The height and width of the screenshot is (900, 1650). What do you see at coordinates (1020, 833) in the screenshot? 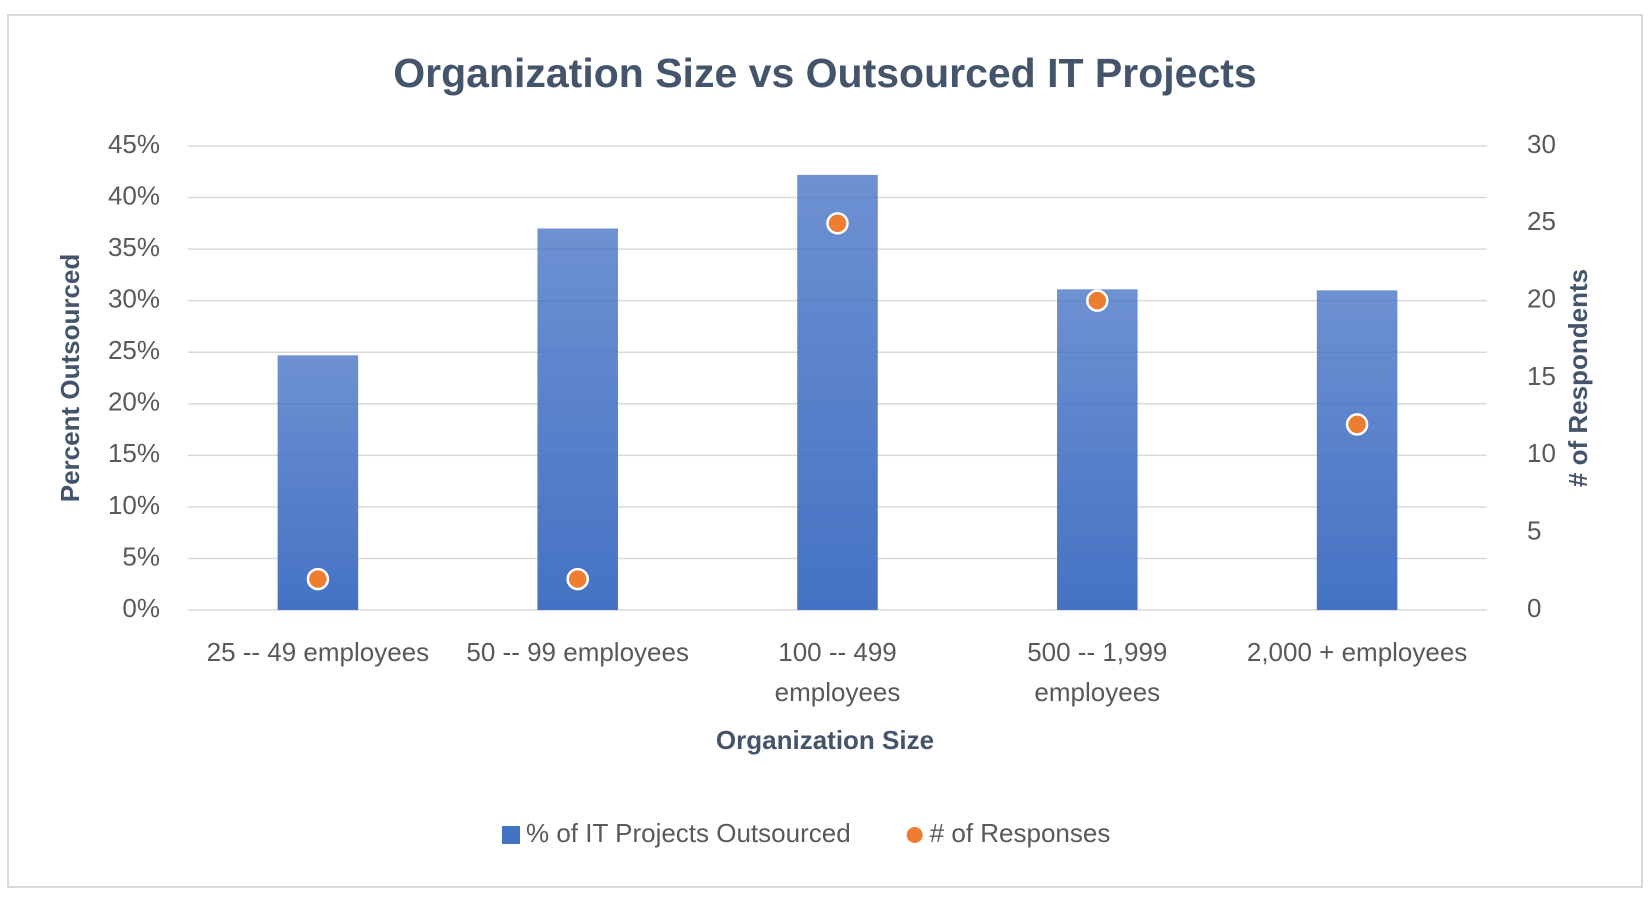
I see `legend-label: # of Responses` at bounding box center [1020, 833].